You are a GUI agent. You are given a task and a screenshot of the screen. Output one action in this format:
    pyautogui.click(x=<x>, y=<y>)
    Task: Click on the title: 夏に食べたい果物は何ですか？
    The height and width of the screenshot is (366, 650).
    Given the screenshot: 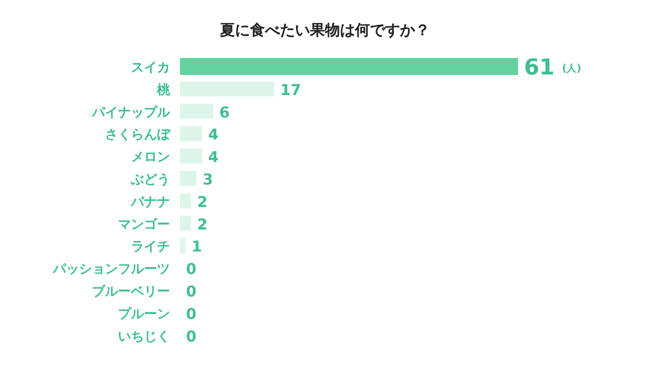 What is the action you would take?
    pyautogui.click(x=325, y=30)
    